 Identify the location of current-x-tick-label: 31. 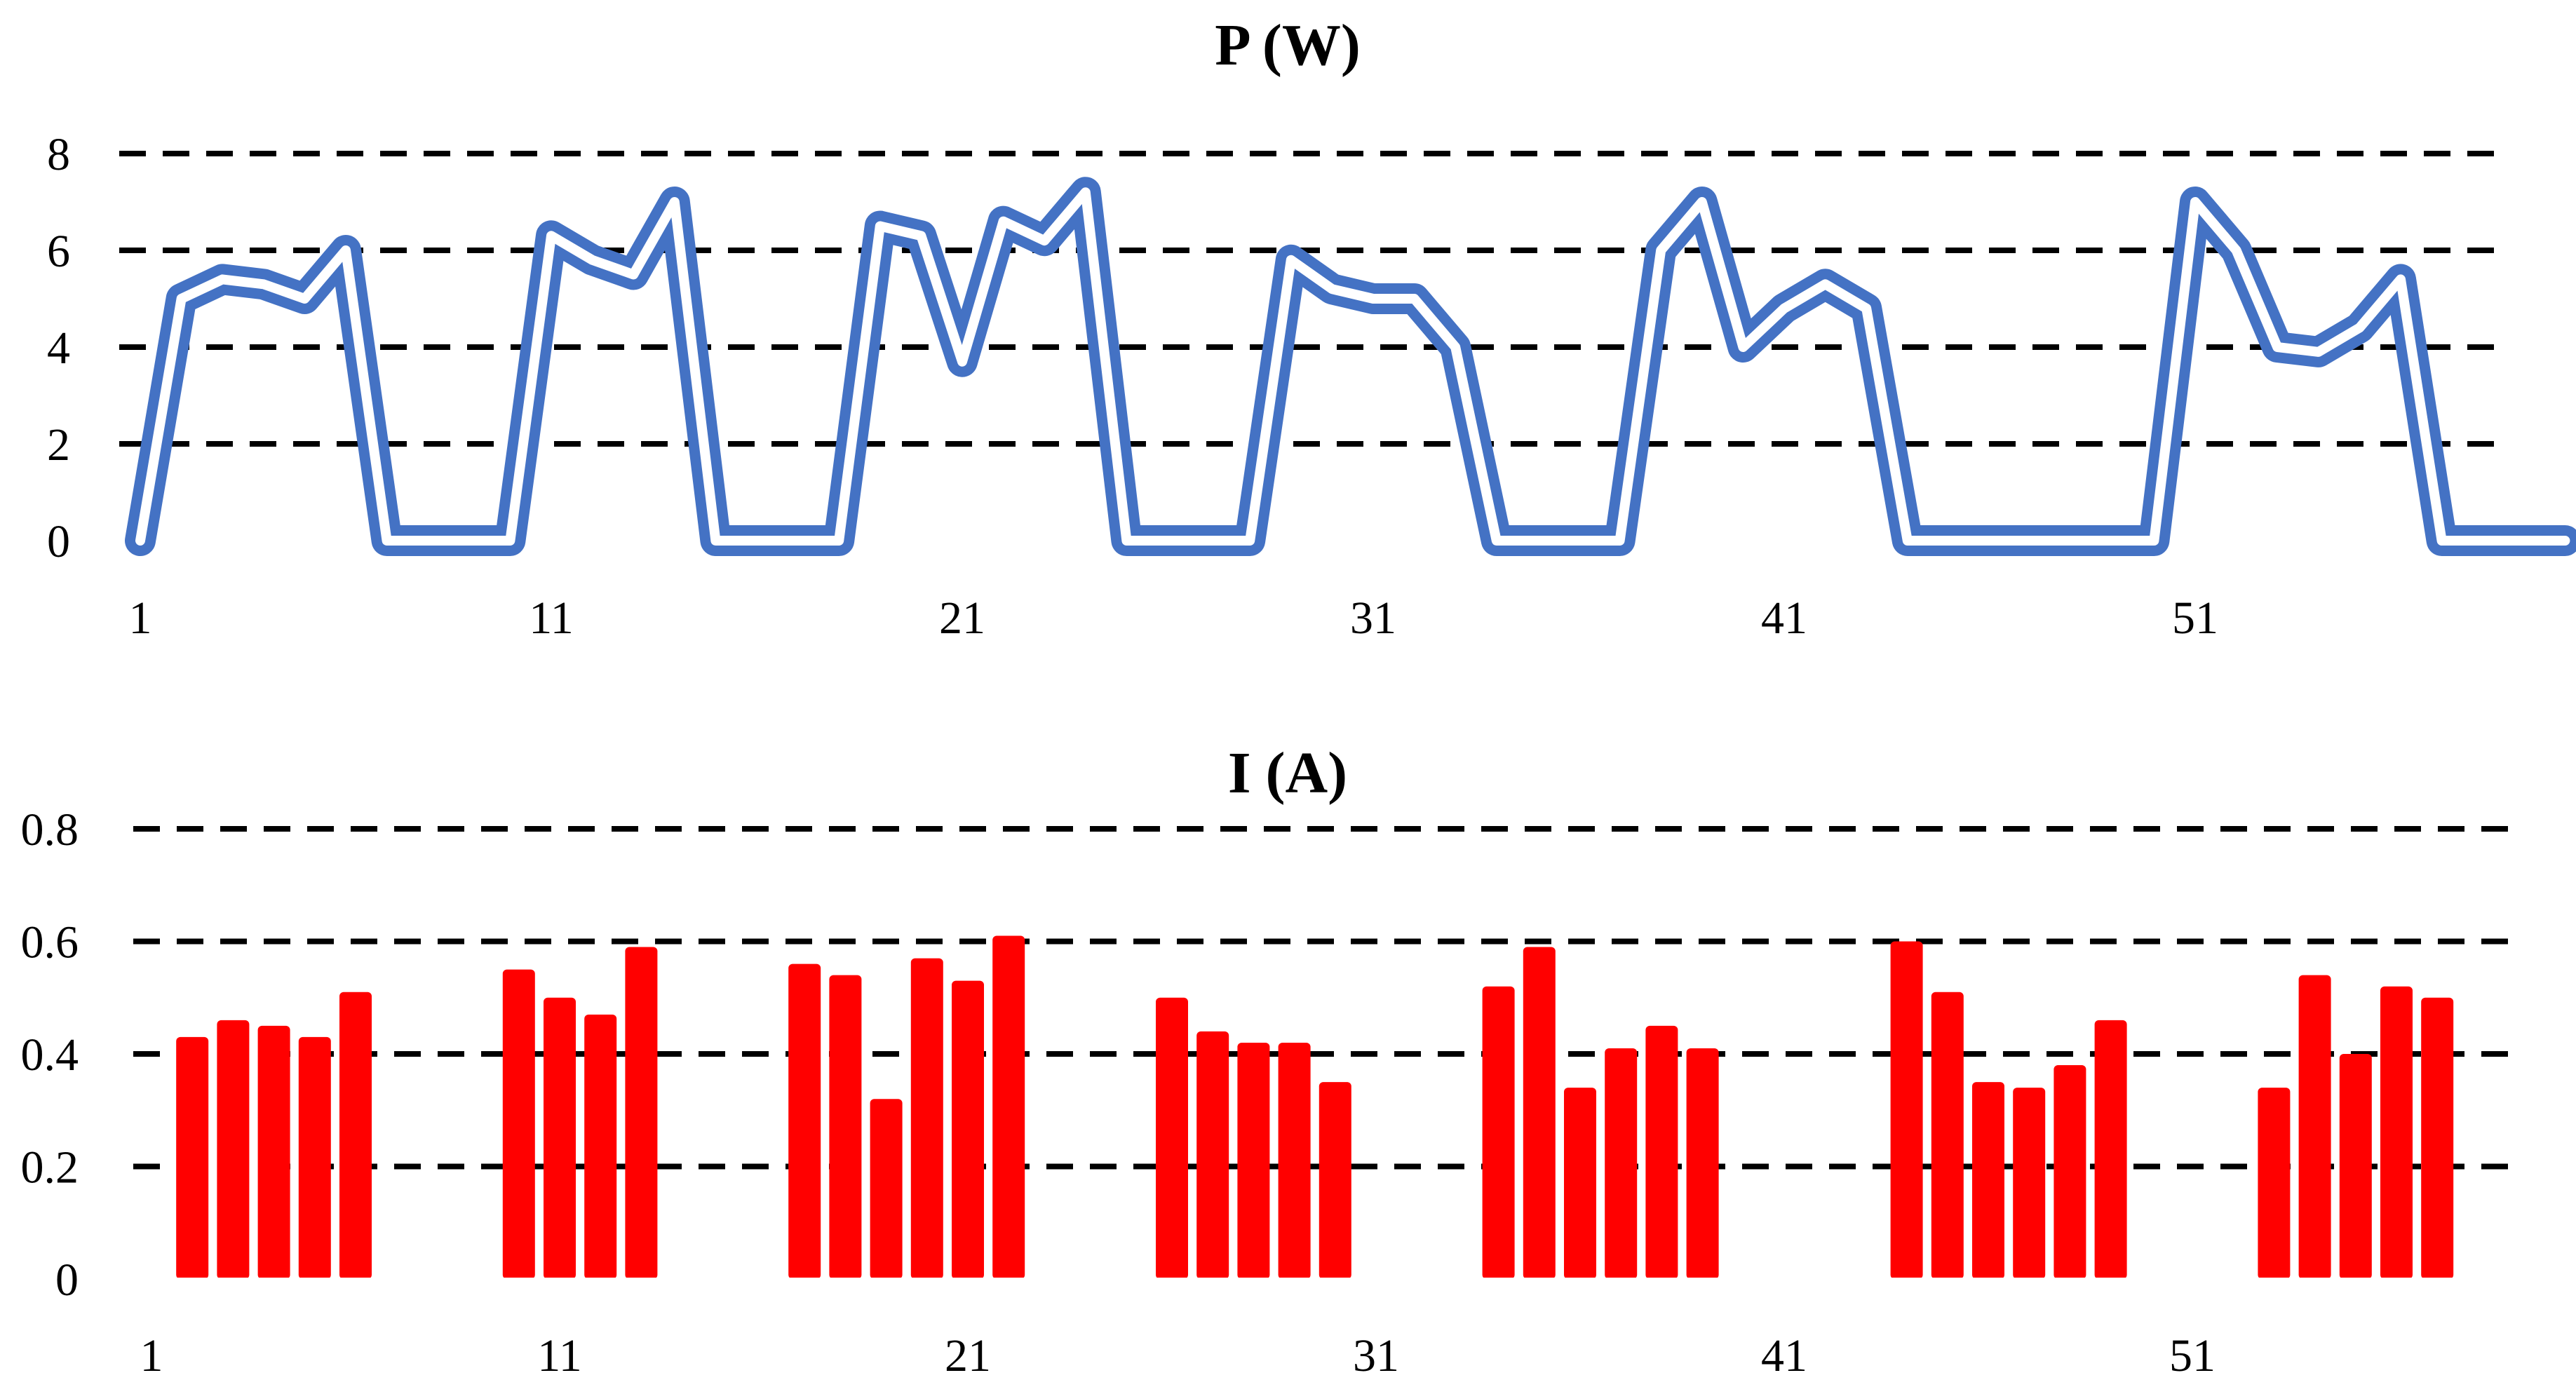
(1376, 1355).